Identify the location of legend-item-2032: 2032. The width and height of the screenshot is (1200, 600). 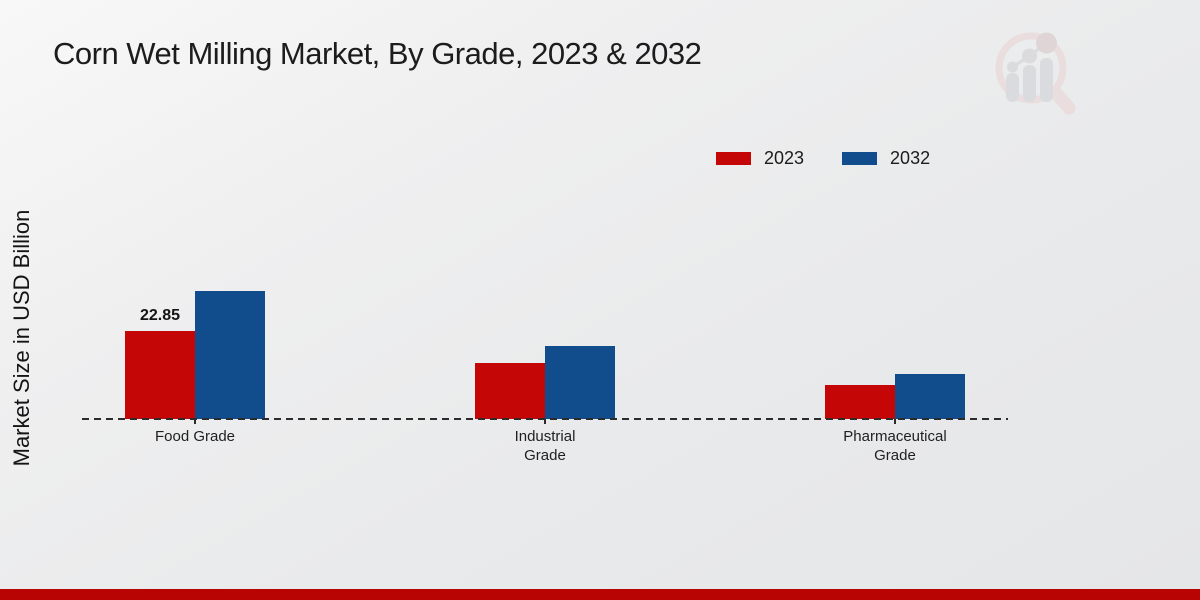
(886, 158).